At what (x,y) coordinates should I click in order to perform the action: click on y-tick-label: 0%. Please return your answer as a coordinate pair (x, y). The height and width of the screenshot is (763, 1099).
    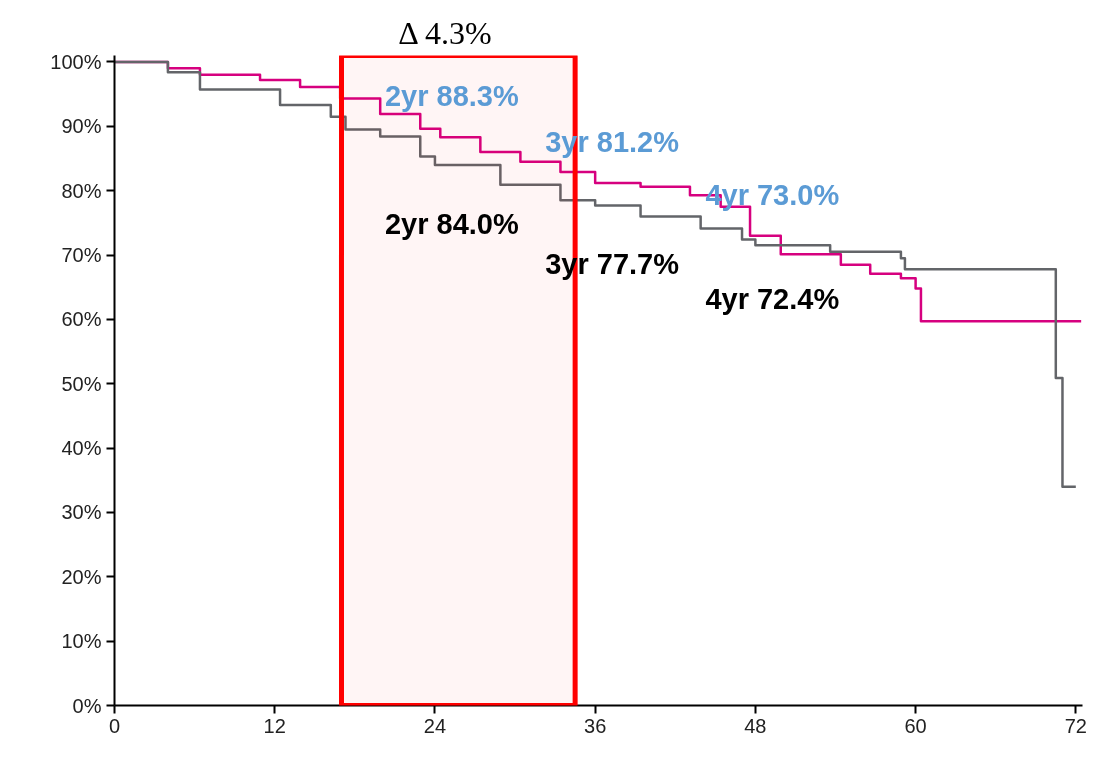
    Looking at the image, I should click on (87, 705).